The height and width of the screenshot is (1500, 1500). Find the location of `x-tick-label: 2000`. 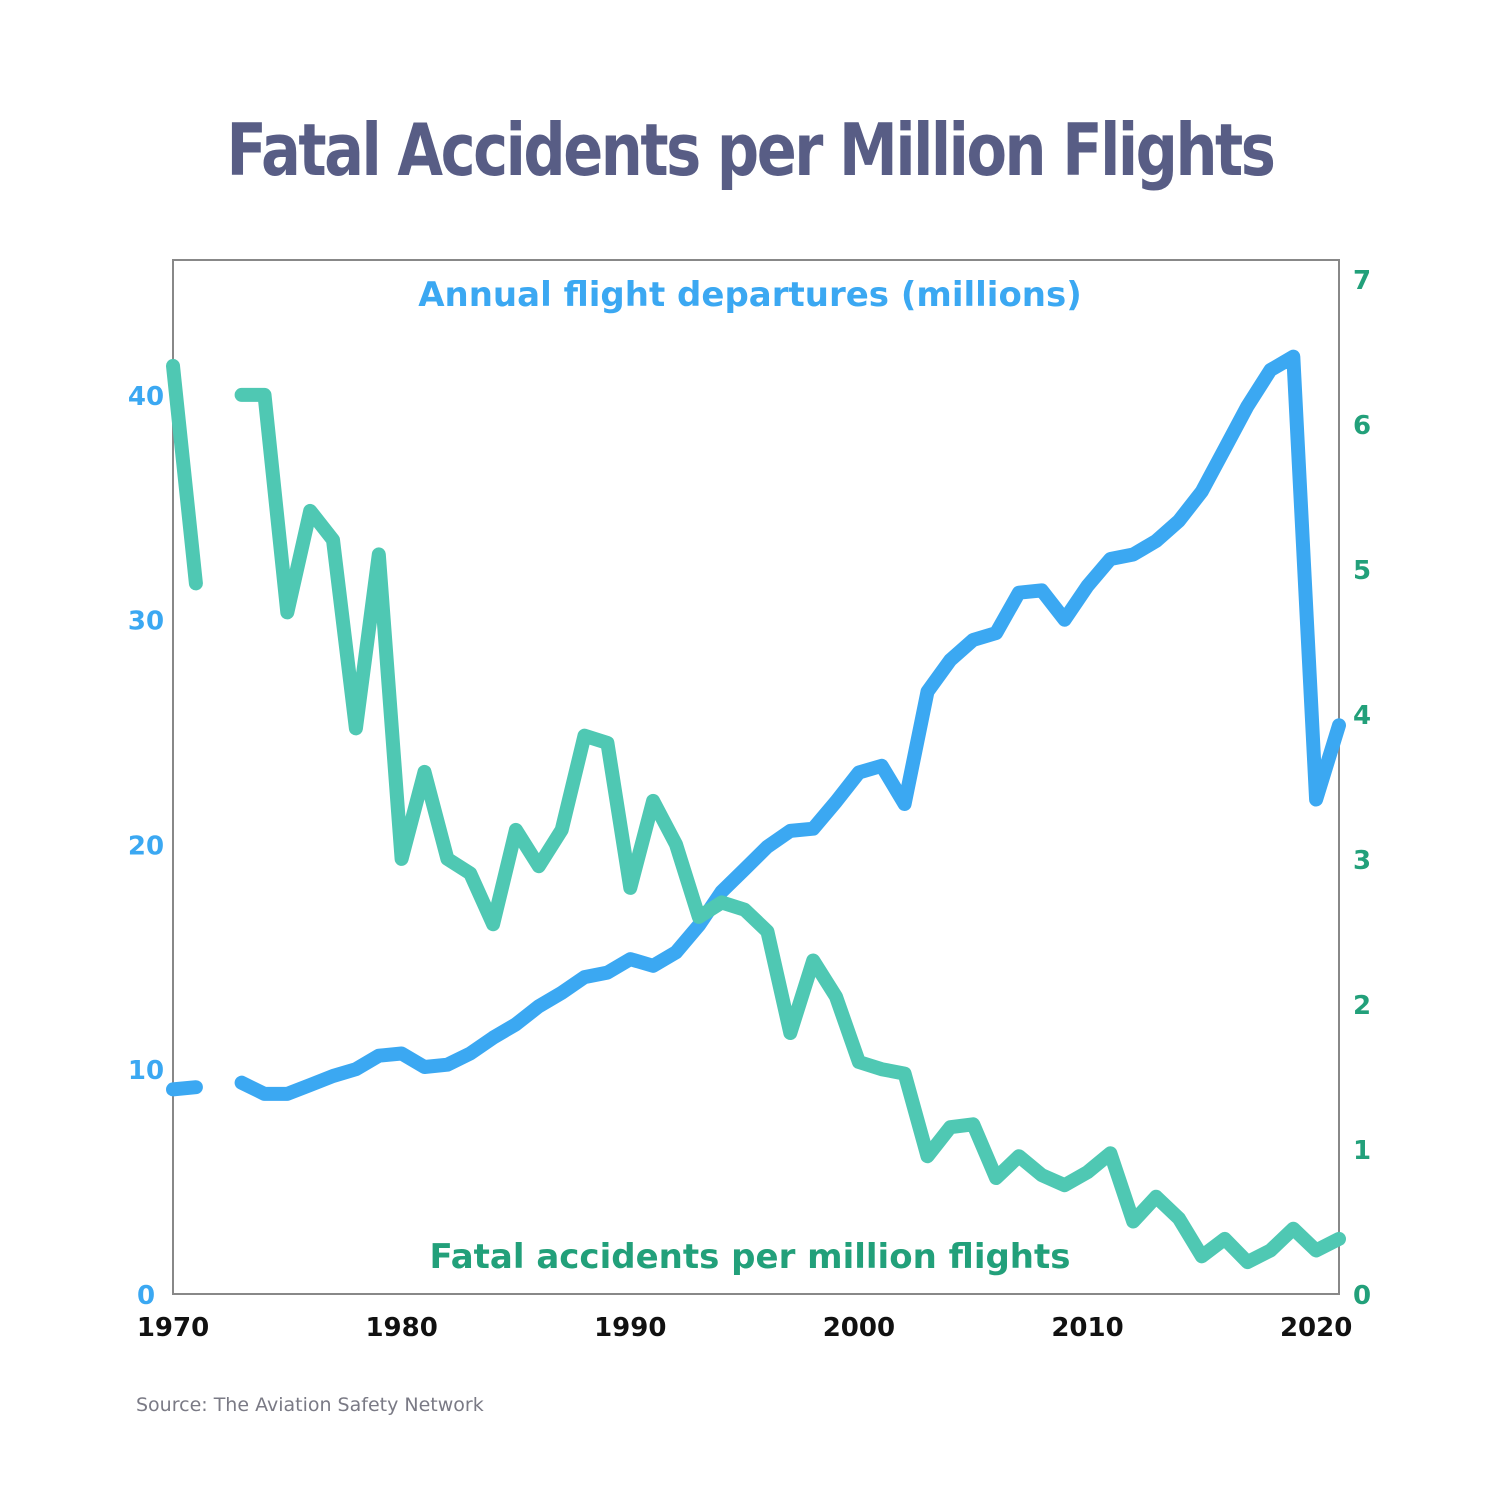

x-tick-label: 2000 is located at coordinates (859, 1328).